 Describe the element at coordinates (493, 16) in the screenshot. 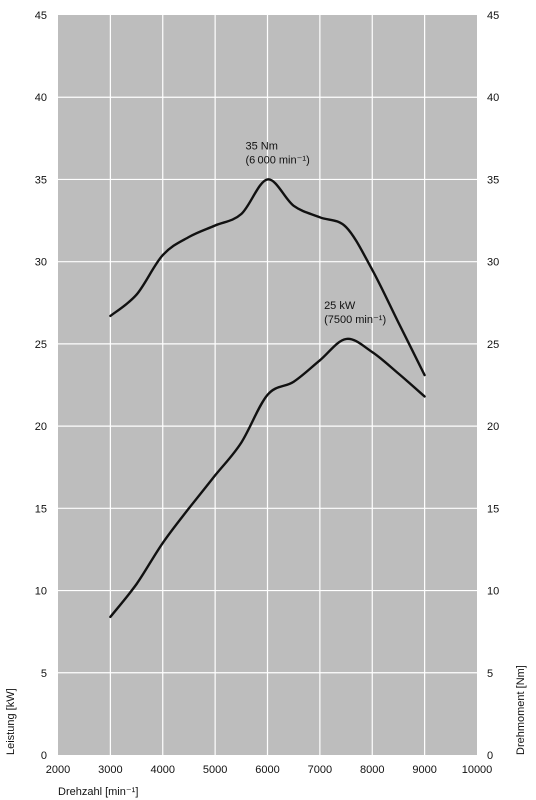

I see `y-right-tick-label: 45` at that location.